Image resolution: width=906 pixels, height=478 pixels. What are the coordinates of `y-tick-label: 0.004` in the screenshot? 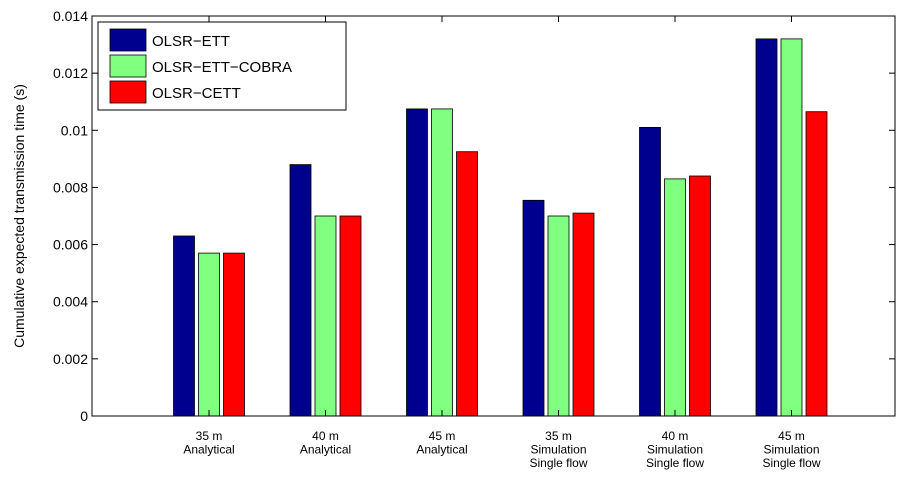 It's located at (70, 302).